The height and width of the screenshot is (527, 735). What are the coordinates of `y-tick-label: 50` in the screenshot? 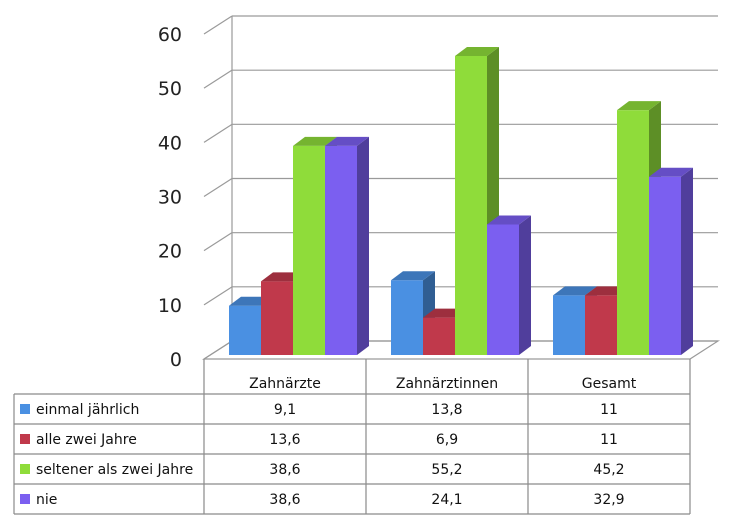 It's located at (170, 89).